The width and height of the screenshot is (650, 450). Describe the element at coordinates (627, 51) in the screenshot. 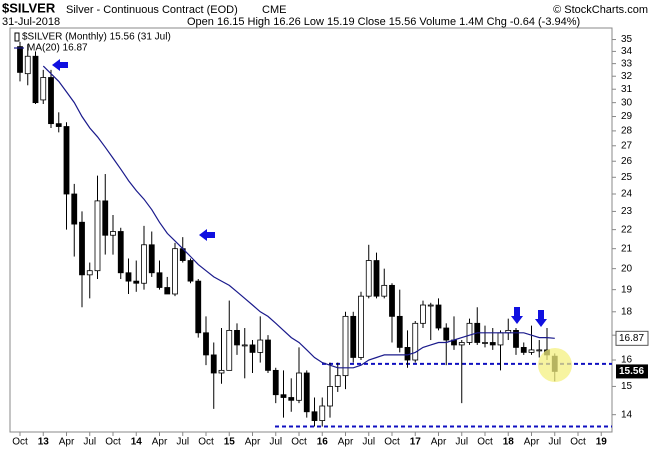

I see `y-tick-label: 34` at that location.